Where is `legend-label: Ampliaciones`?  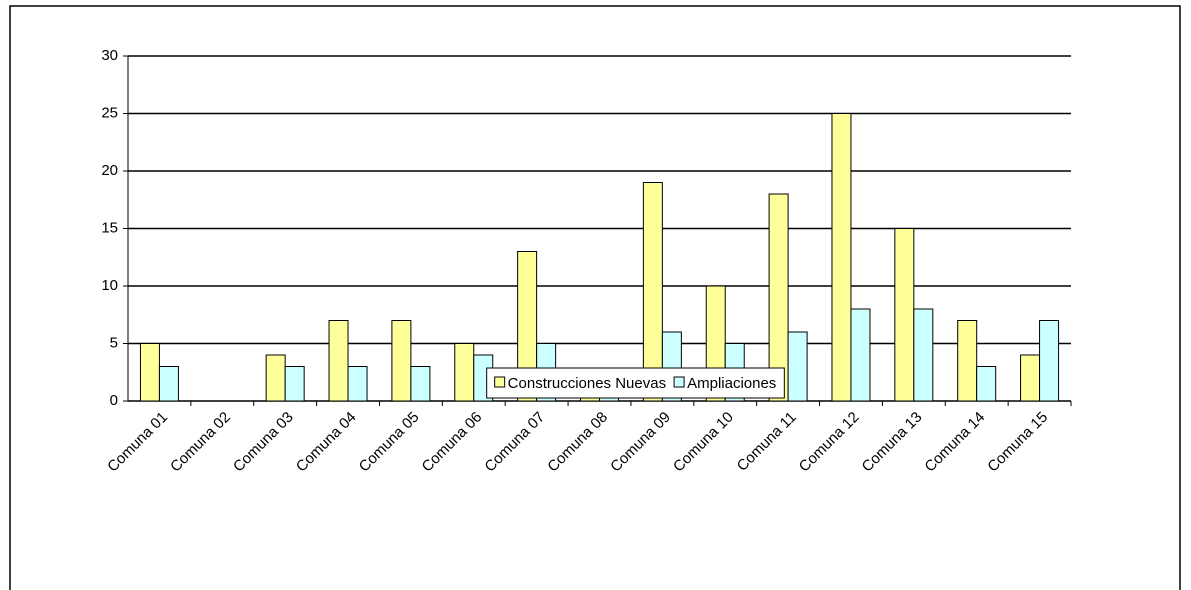
legend-label: Ampliaciones is located at coordinates (731, 383).